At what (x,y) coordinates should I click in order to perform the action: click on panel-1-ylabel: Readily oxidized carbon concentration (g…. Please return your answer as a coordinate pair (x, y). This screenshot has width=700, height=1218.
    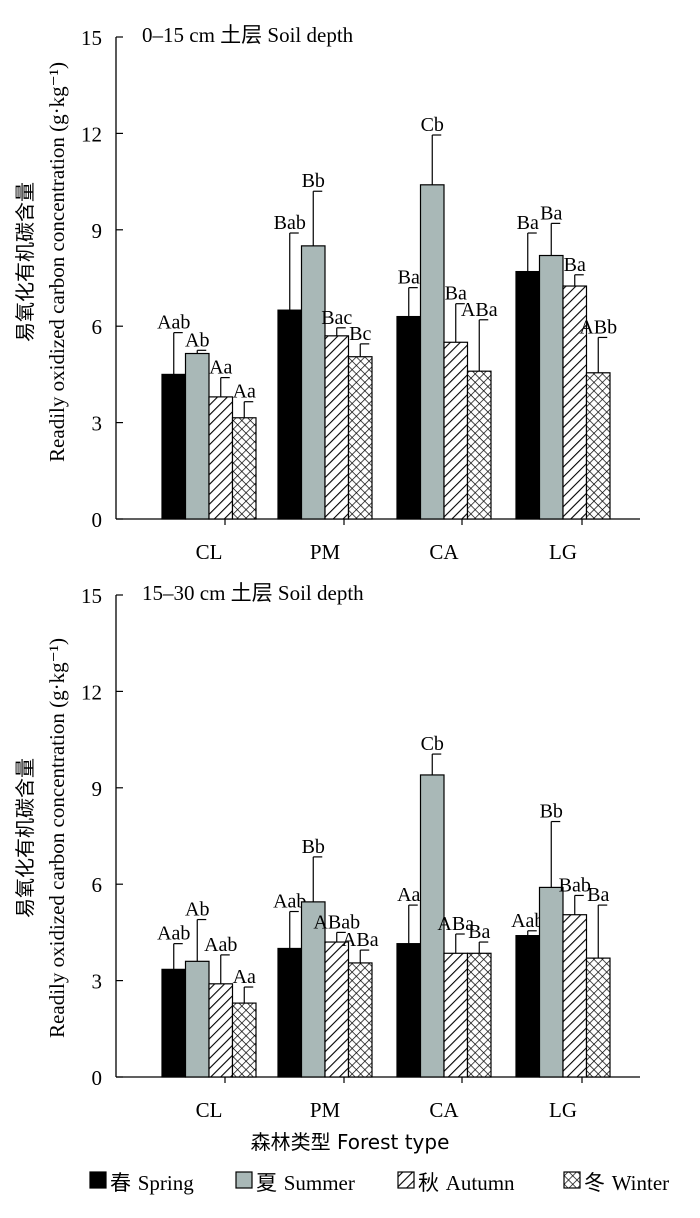
    Looking at the image, I should click on (57, 262).